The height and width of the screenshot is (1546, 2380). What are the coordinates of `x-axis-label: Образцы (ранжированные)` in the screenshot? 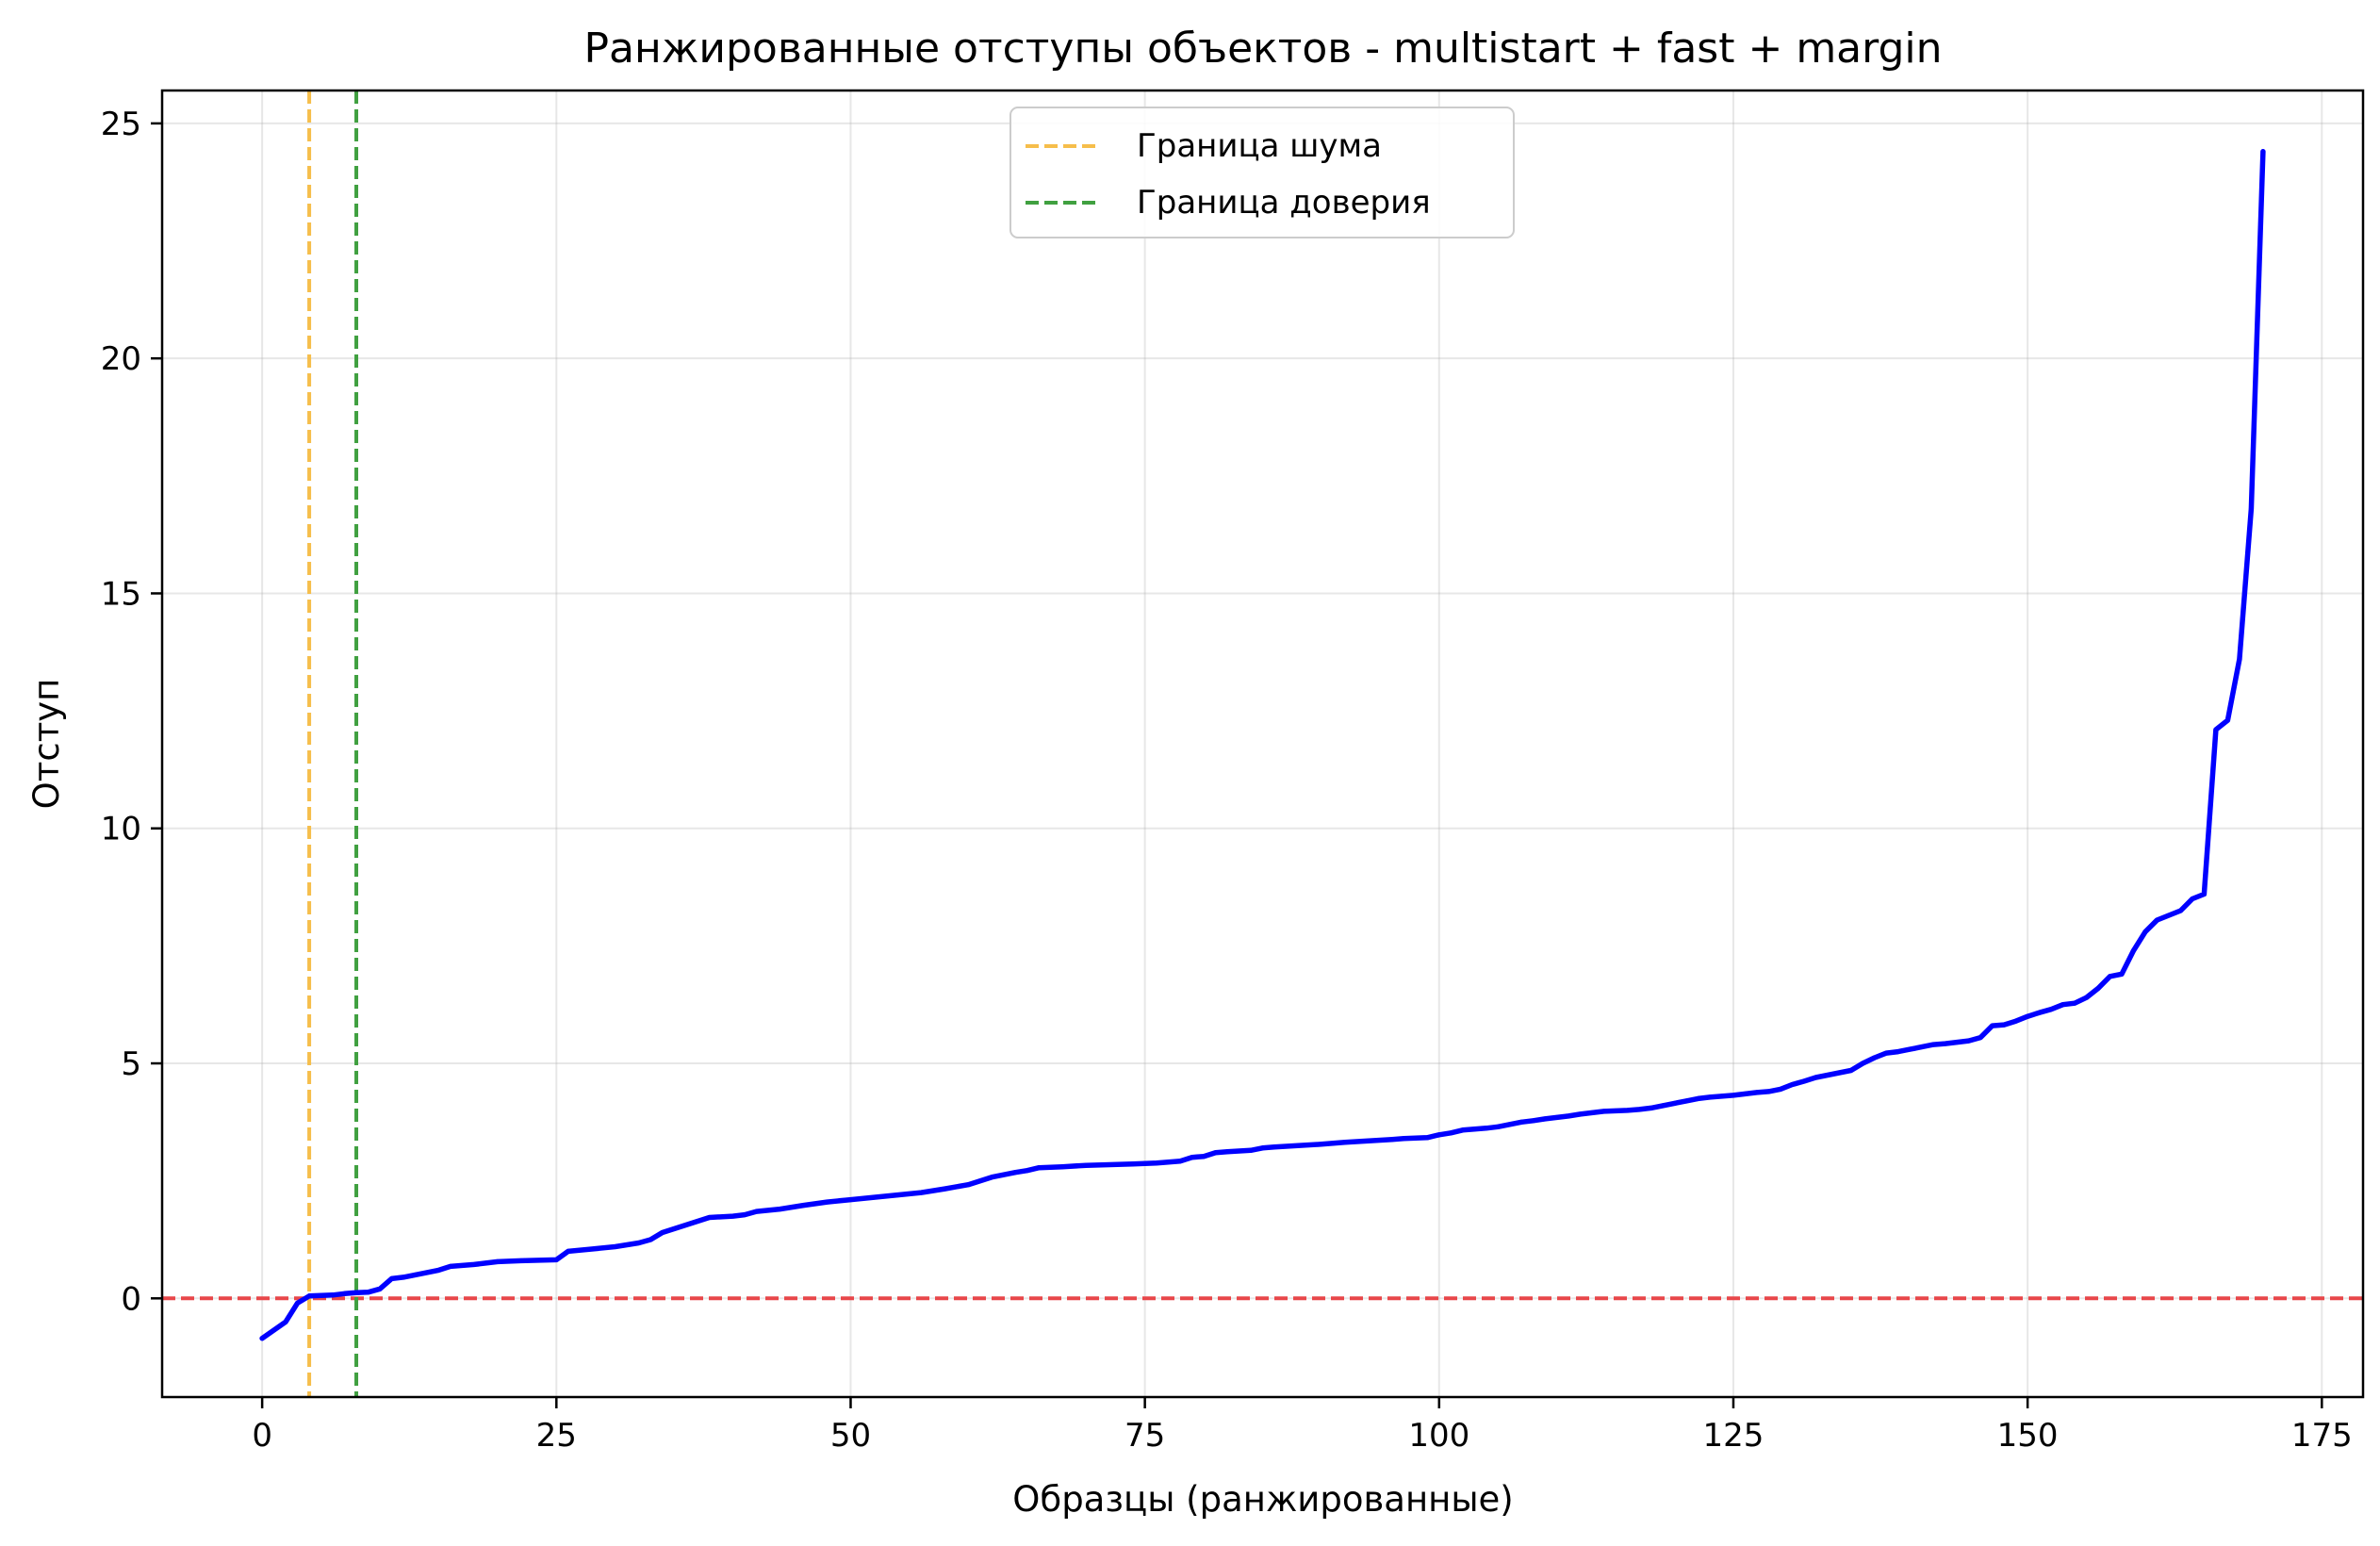 It's located at (1263, 1499).